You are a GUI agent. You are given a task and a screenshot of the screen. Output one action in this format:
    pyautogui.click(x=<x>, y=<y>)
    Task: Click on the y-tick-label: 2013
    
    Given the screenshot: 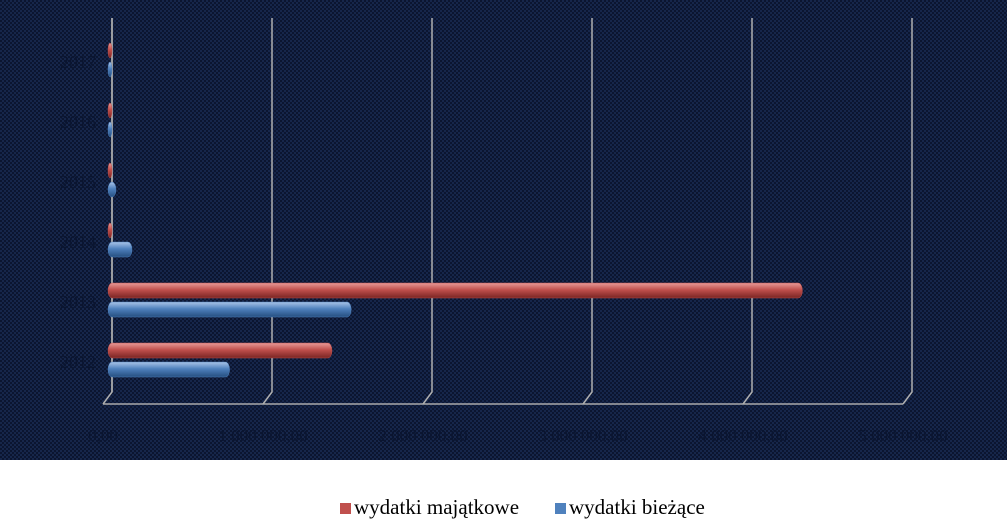 What is the action you would take?
    pyautogui.click(x=78, y=302)
    